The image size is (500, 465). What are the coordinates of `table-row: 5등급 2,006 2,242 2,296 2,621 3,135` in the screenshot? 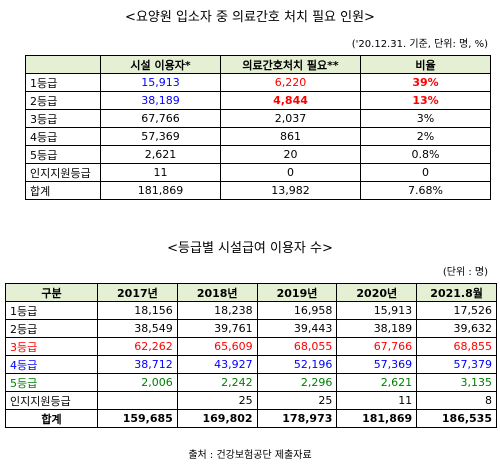 It's located at (251, 382).